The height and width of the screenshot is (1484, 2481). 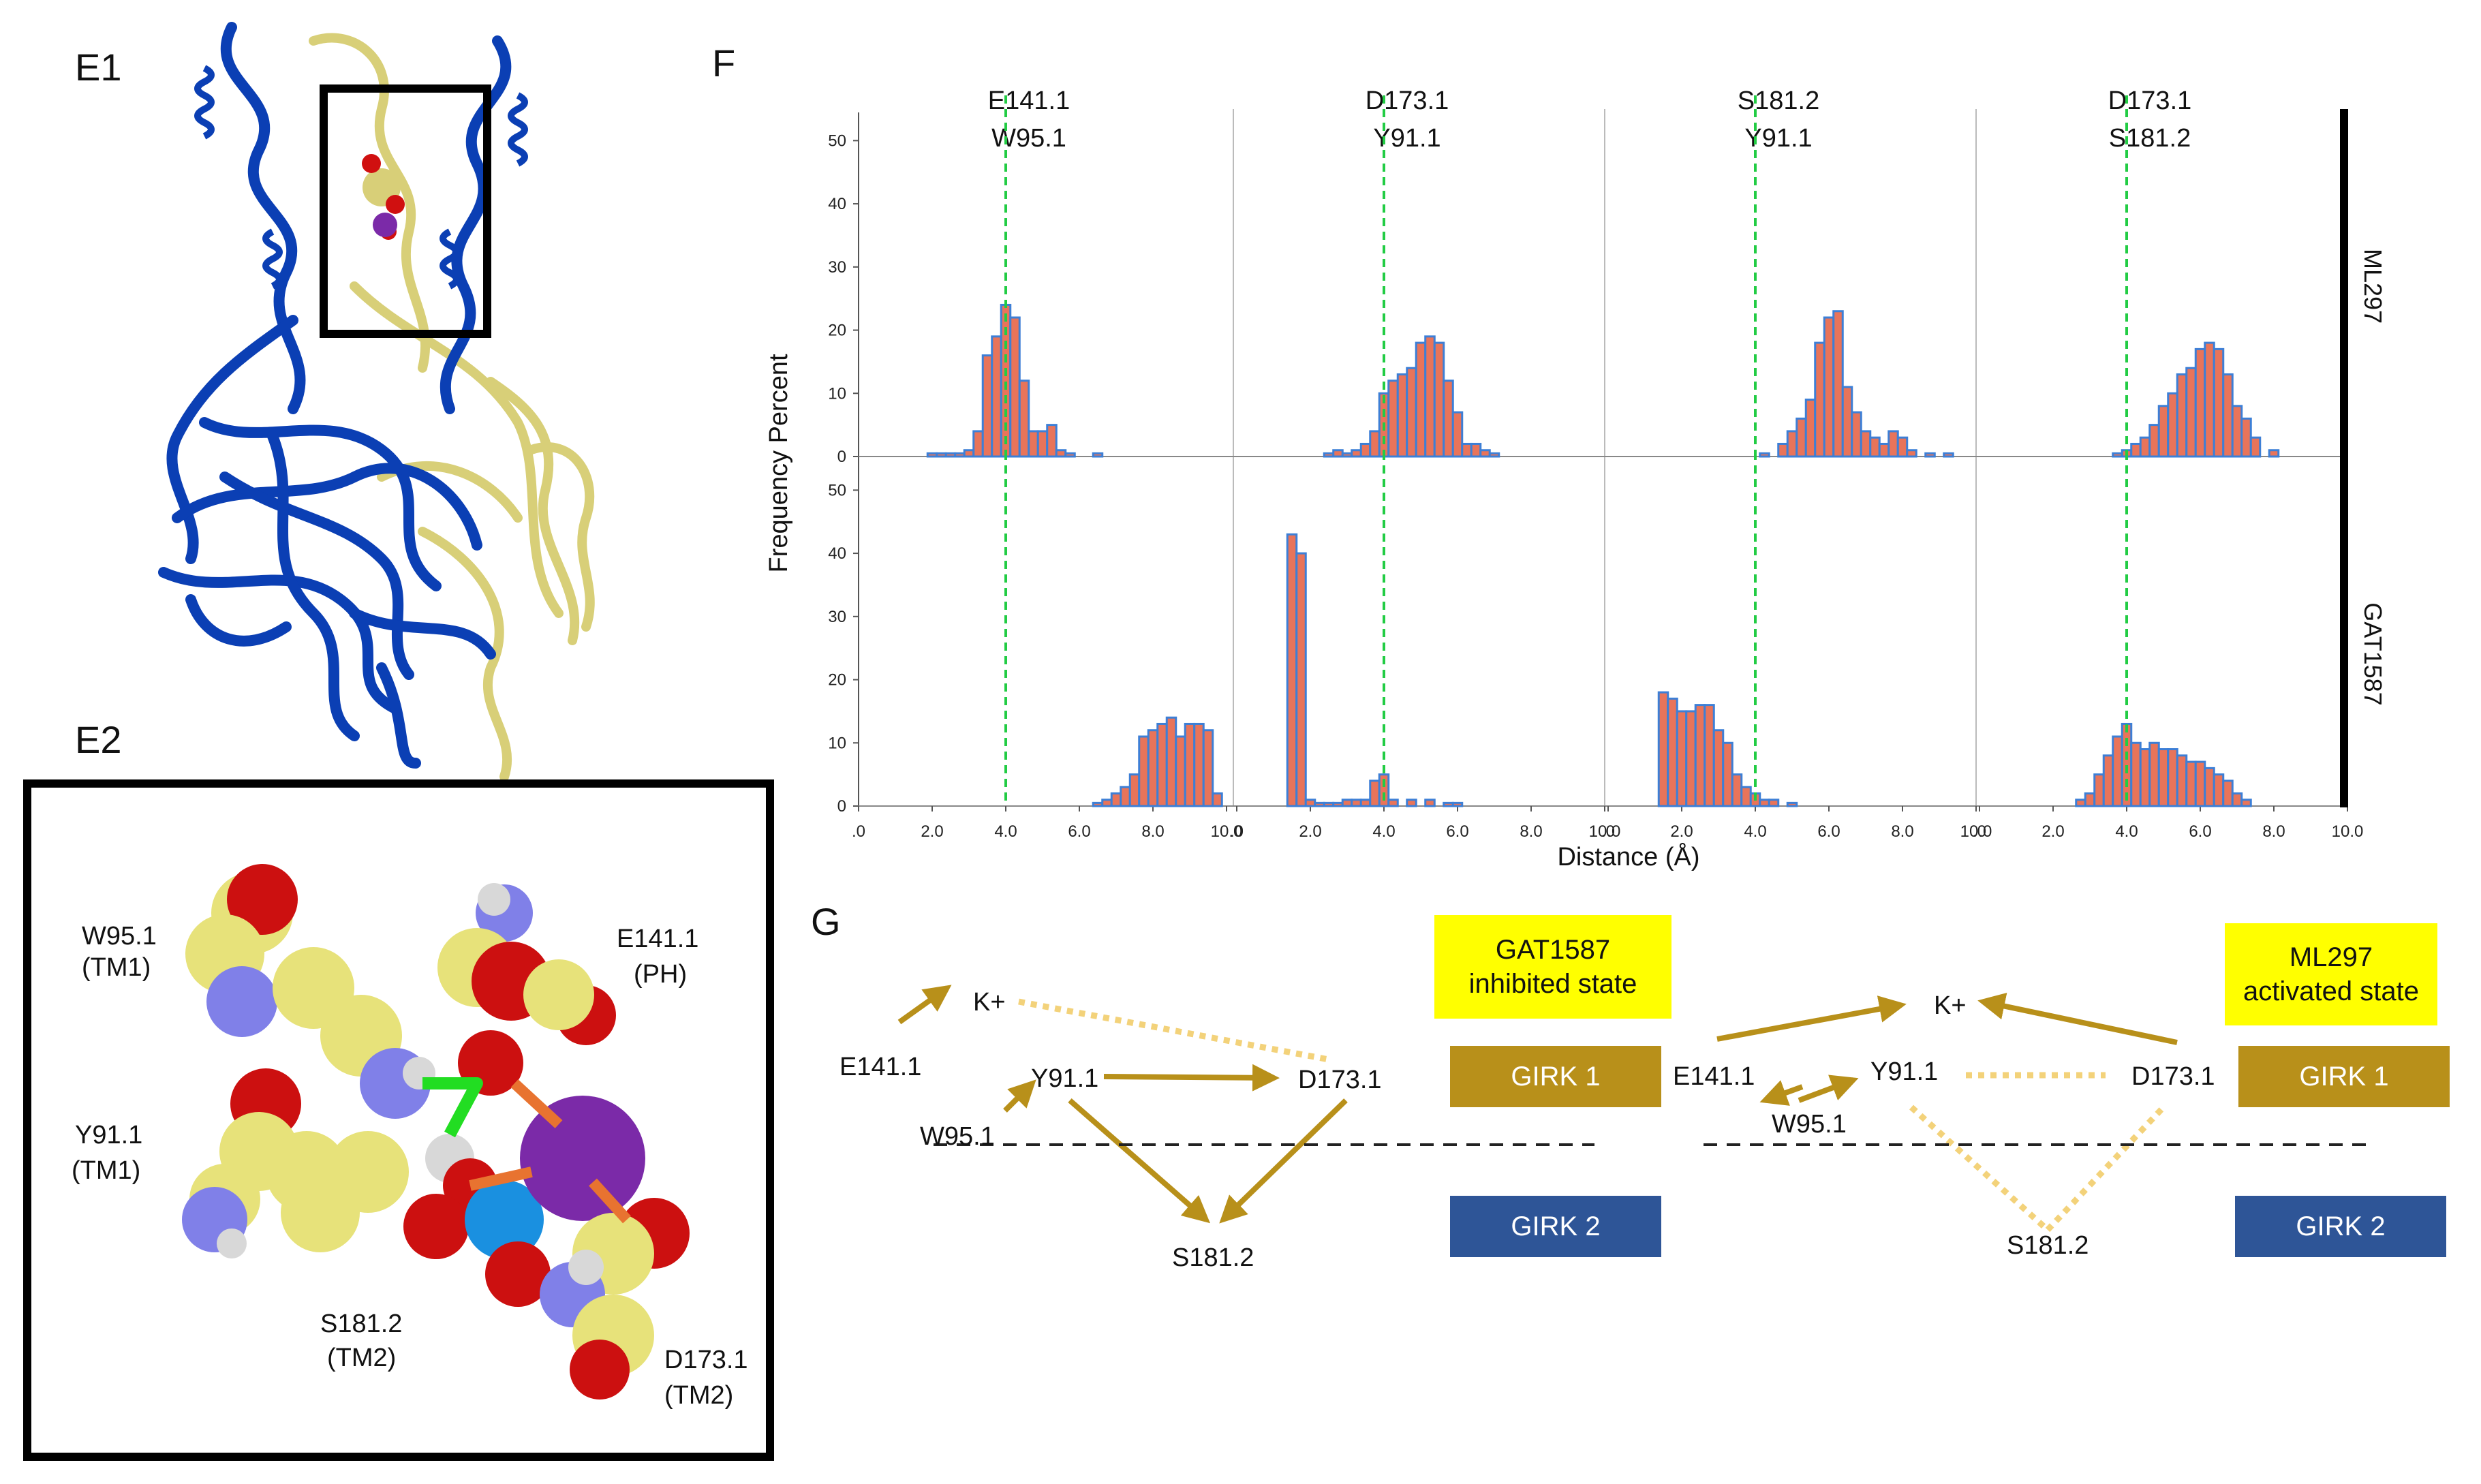 I want to click on x-tick-label: 10.0, so click(x=1605, y=832).